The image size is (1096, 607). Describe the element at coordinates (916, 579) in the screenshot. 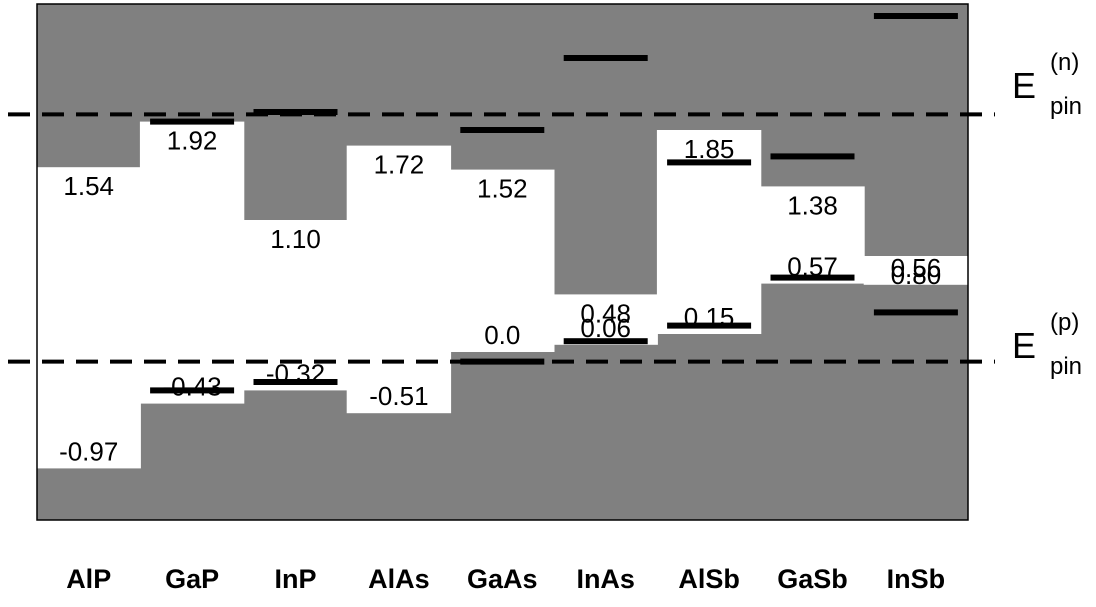

I see `category-label-insb: InSb` at that location.